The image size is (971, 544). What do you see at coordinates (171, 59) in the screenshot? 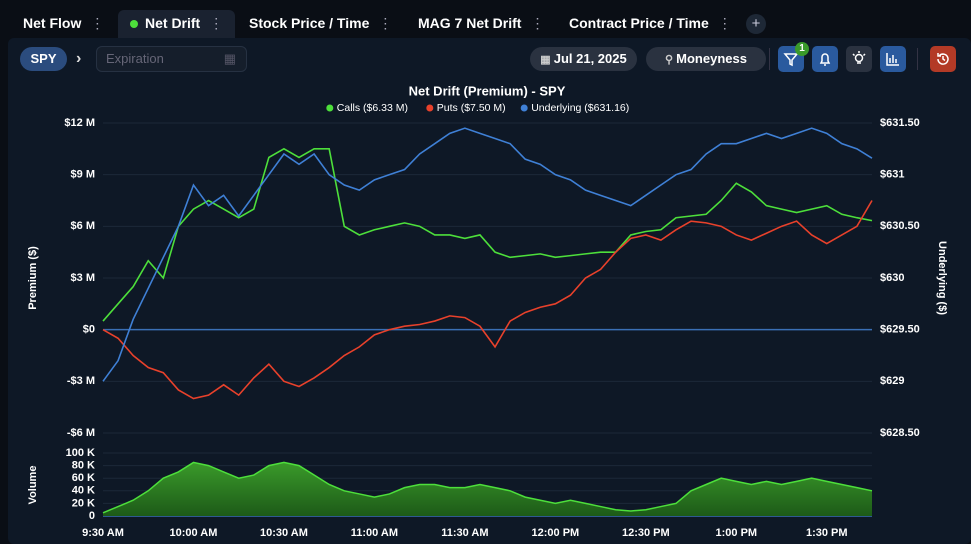
I see `expiration-input: Expiration ▦` at bounding box center [171, 59].